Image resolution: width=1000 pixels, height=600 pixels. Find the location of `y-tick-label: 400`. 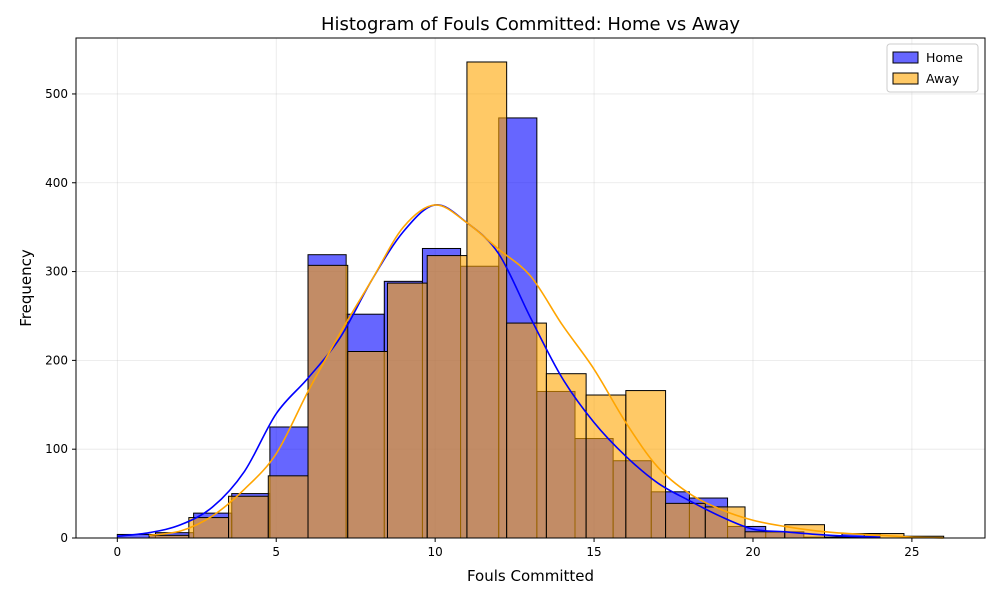

y-tick-label: 400 is located at coordinates (56, 183).